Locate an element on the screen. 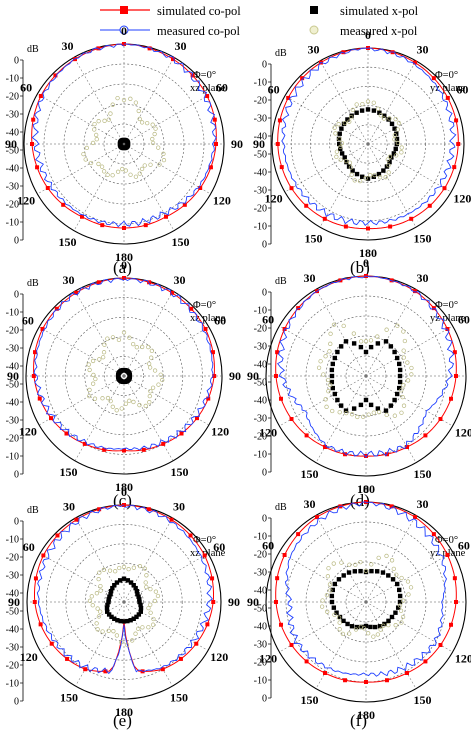  angle-tick-label: 180 is located at coordinates (124, 487).